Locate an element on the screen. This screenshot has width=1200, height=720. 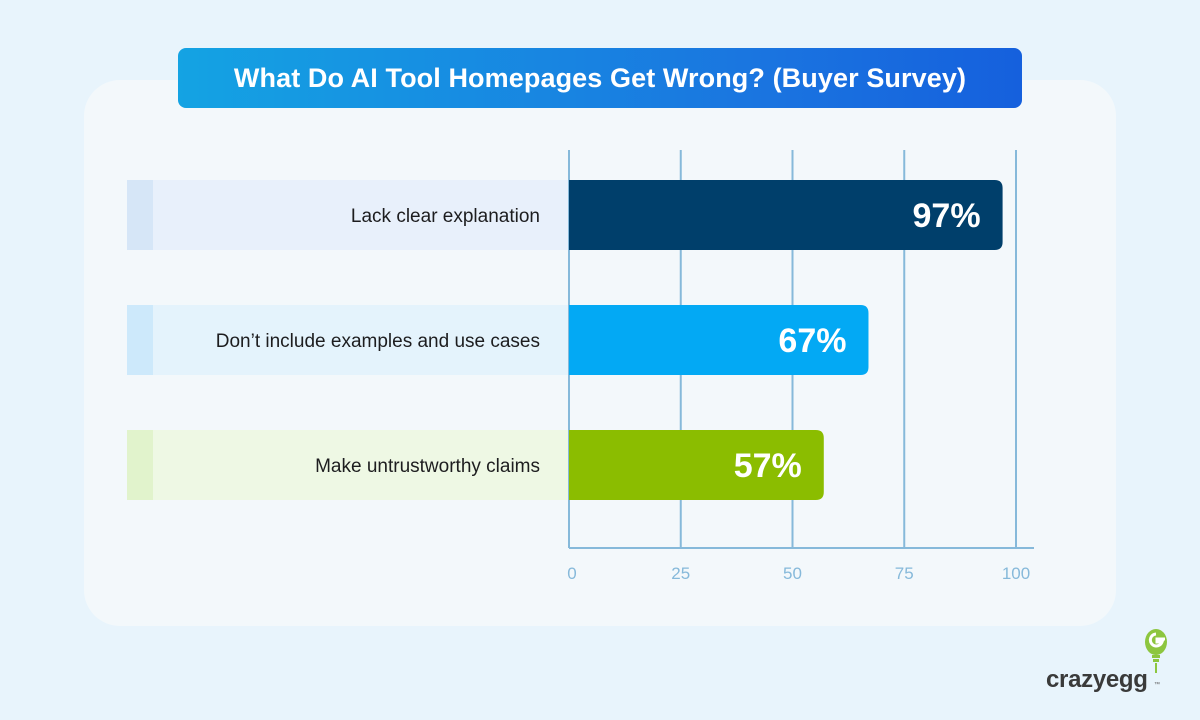
bar-value-label: 67% is located at coordinates (812, 341).